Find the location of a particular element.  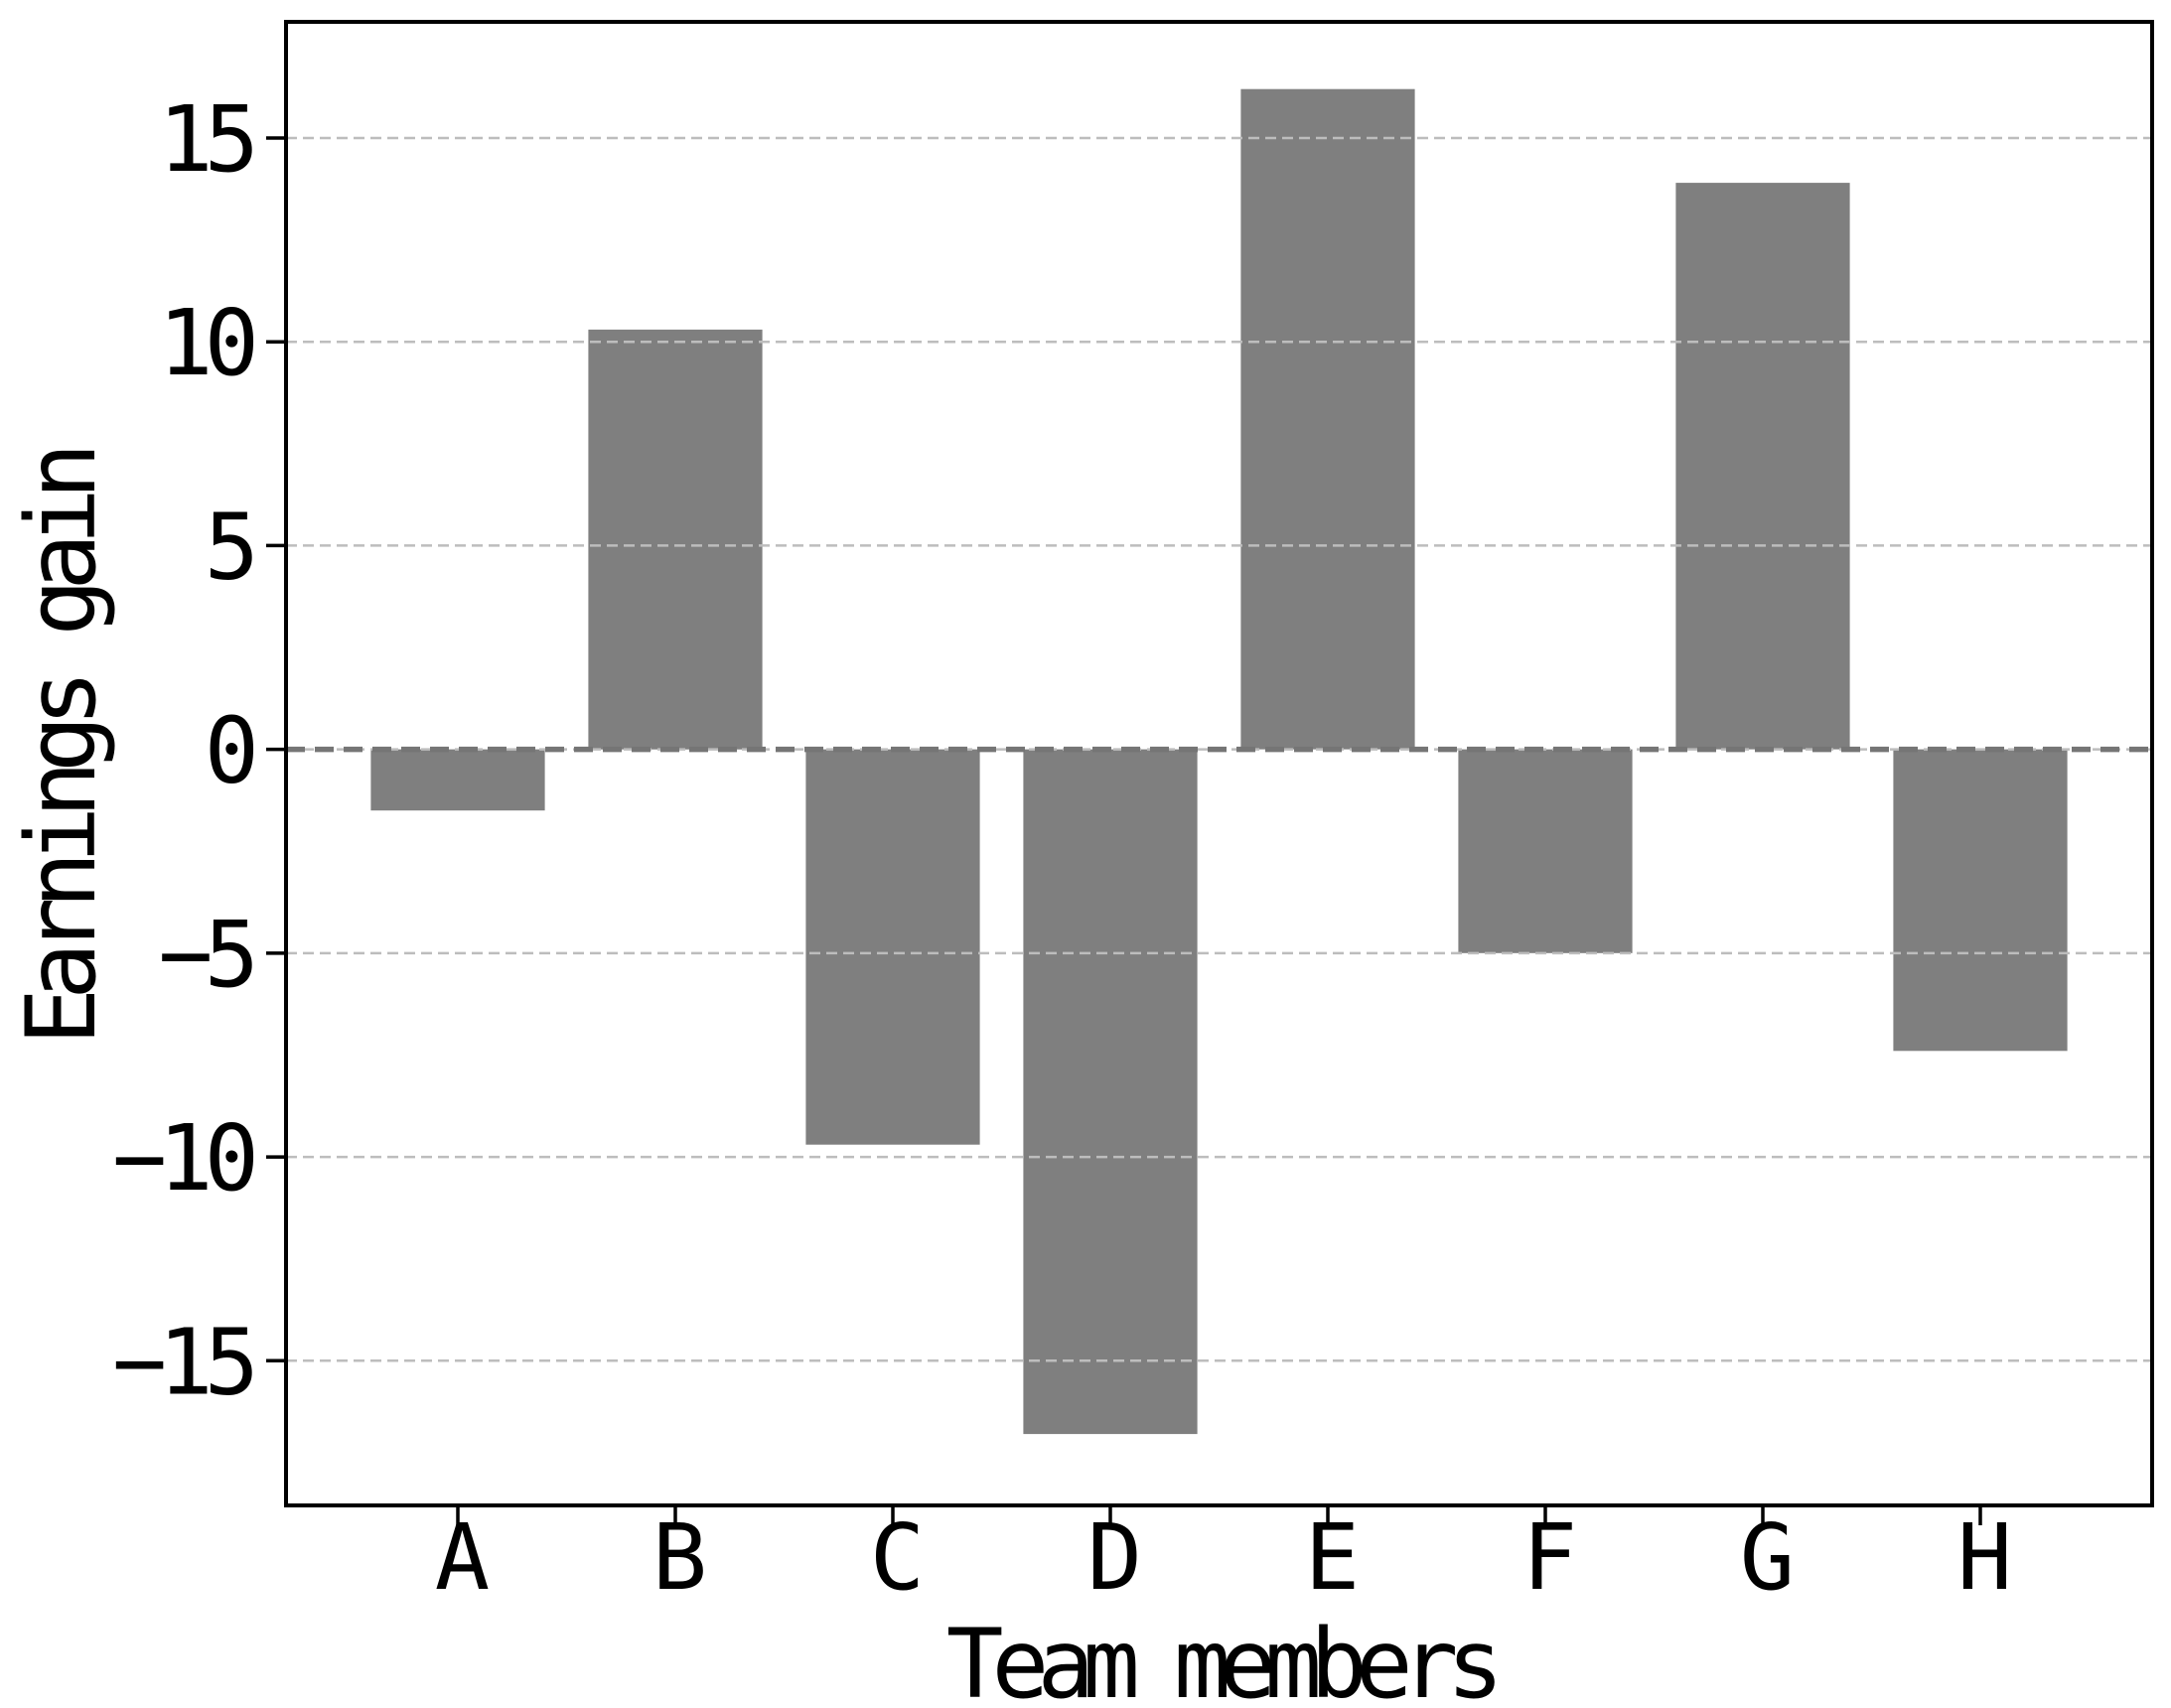

x-axis-label: Team members is located at coordinates (1225, 1658).